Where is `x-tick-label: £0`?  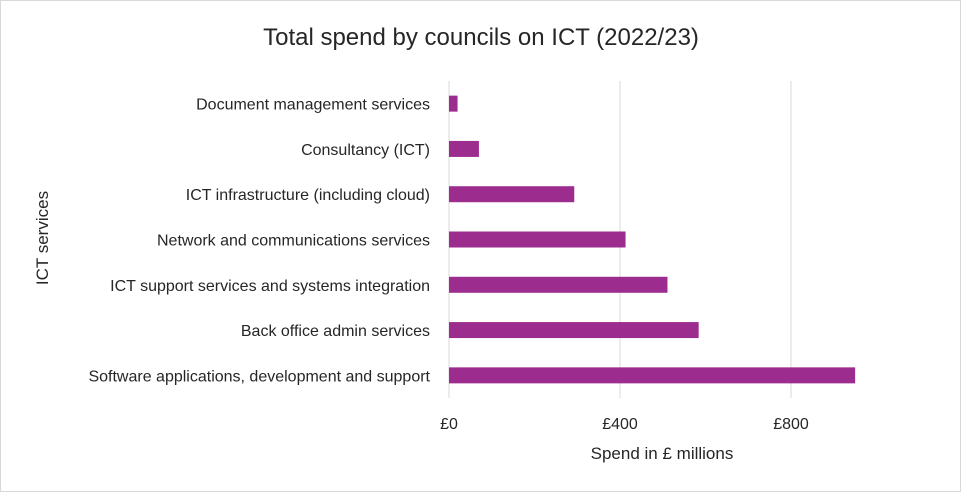 x-tick-label: £0 is located at coordinates (449, 424).